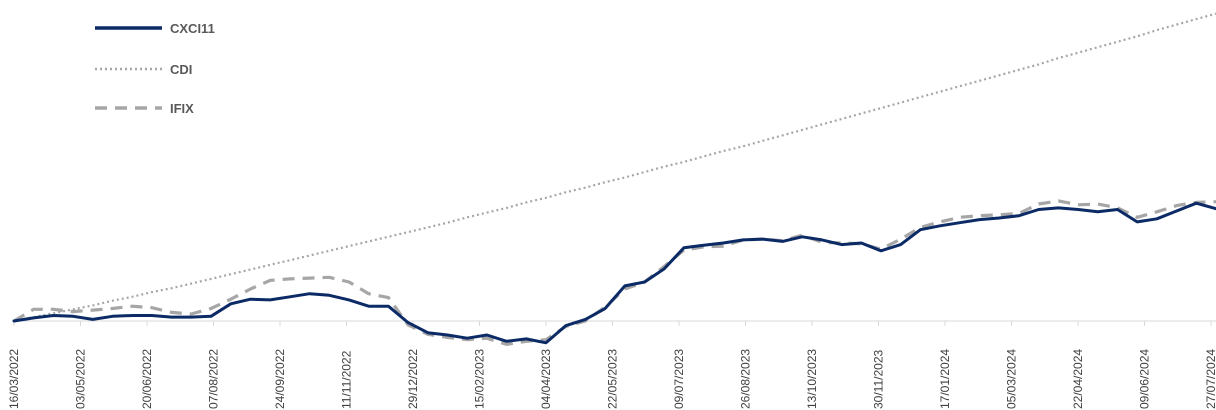  What do you see at coordinates (613, 379) in the screenshot?
I see `x-tick-label: 22/05/2023` at bounding box center [613, 379].